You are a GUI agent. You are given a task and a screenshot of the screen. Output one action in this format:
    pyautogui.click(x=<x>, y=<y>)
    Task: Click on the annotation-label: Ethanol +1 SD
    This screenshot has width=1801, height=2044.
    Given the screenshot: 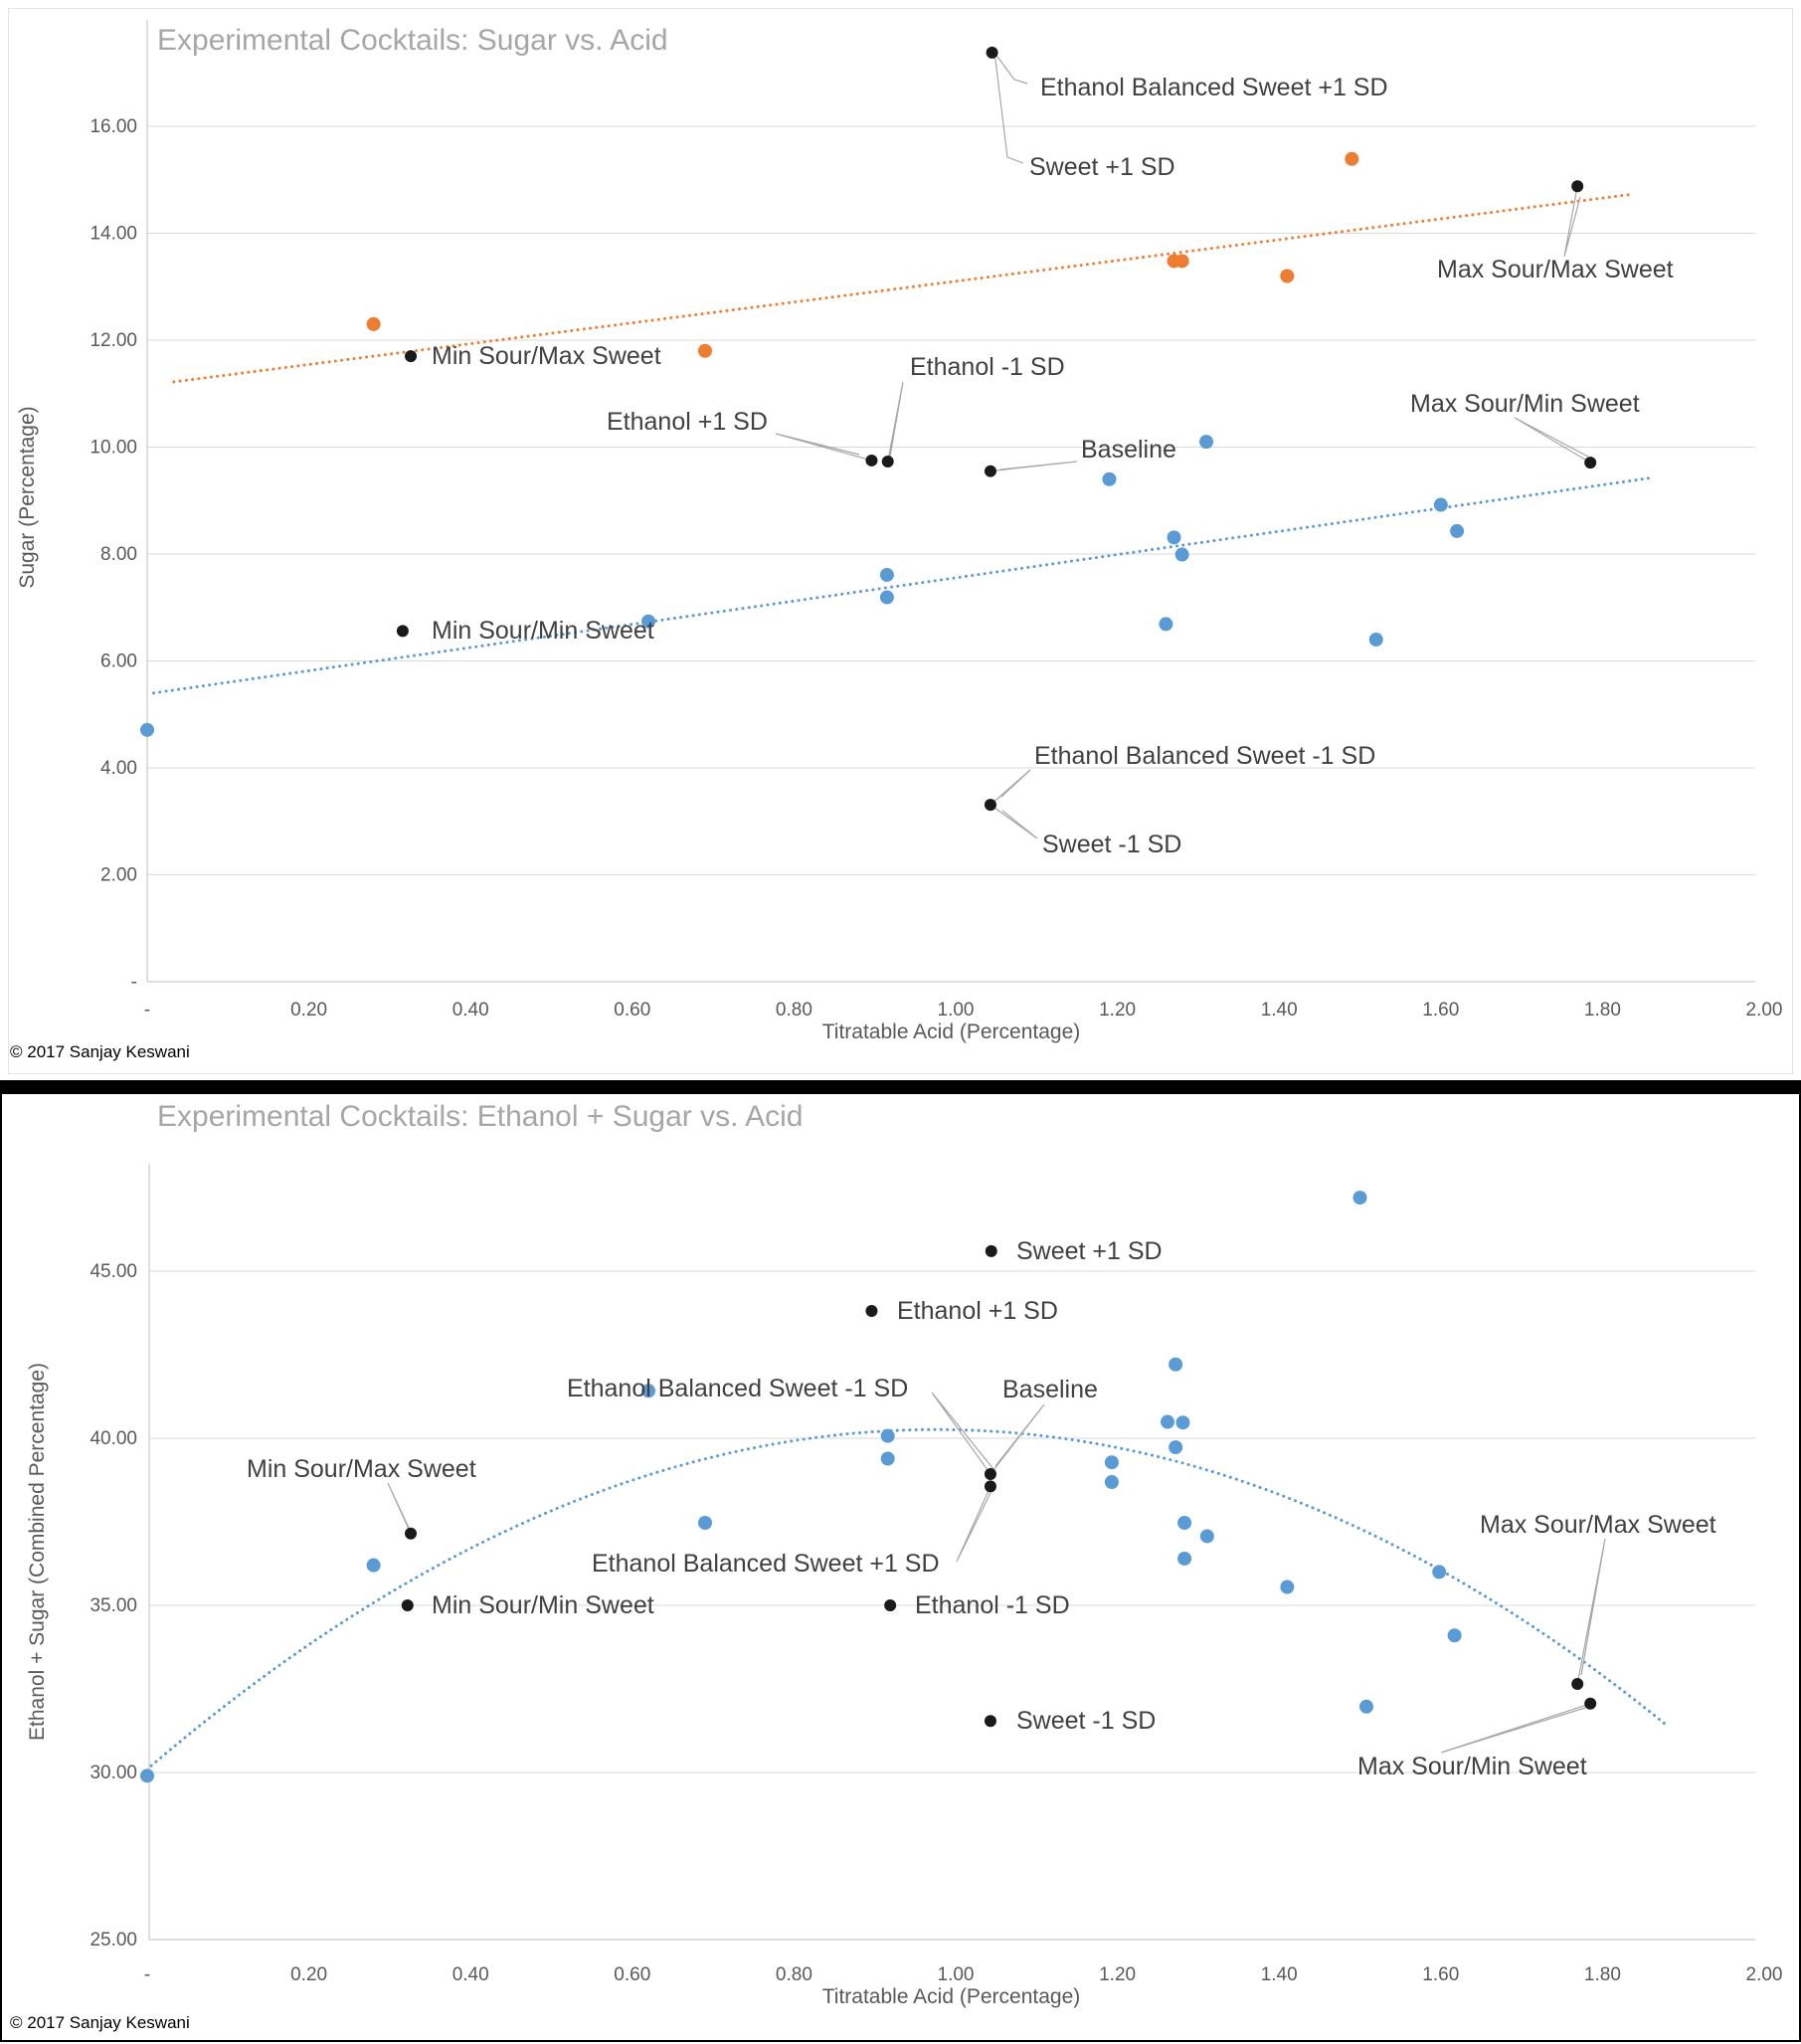 What is the action you would take?
    pyautogui.click(x=687, y=422)
    